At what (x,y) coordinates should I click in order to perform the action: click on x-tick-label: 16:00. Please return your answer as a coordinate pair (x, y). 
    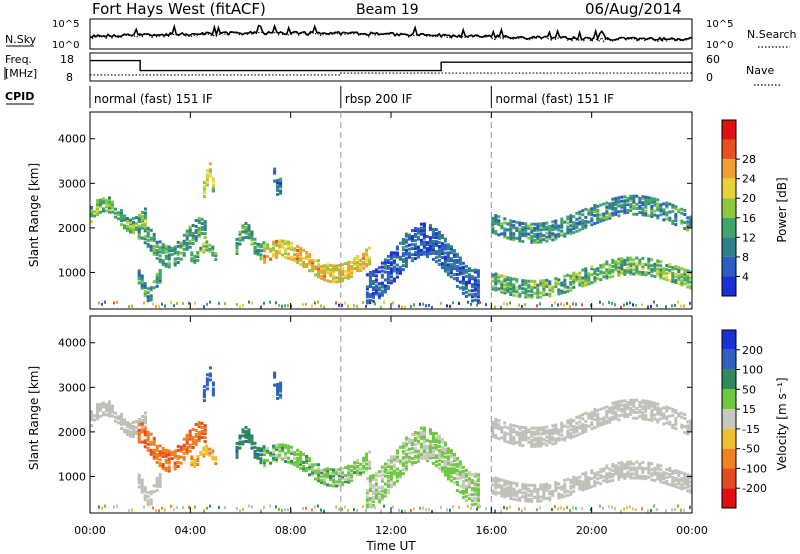
    Looking at the image, I should click on (491, 530).